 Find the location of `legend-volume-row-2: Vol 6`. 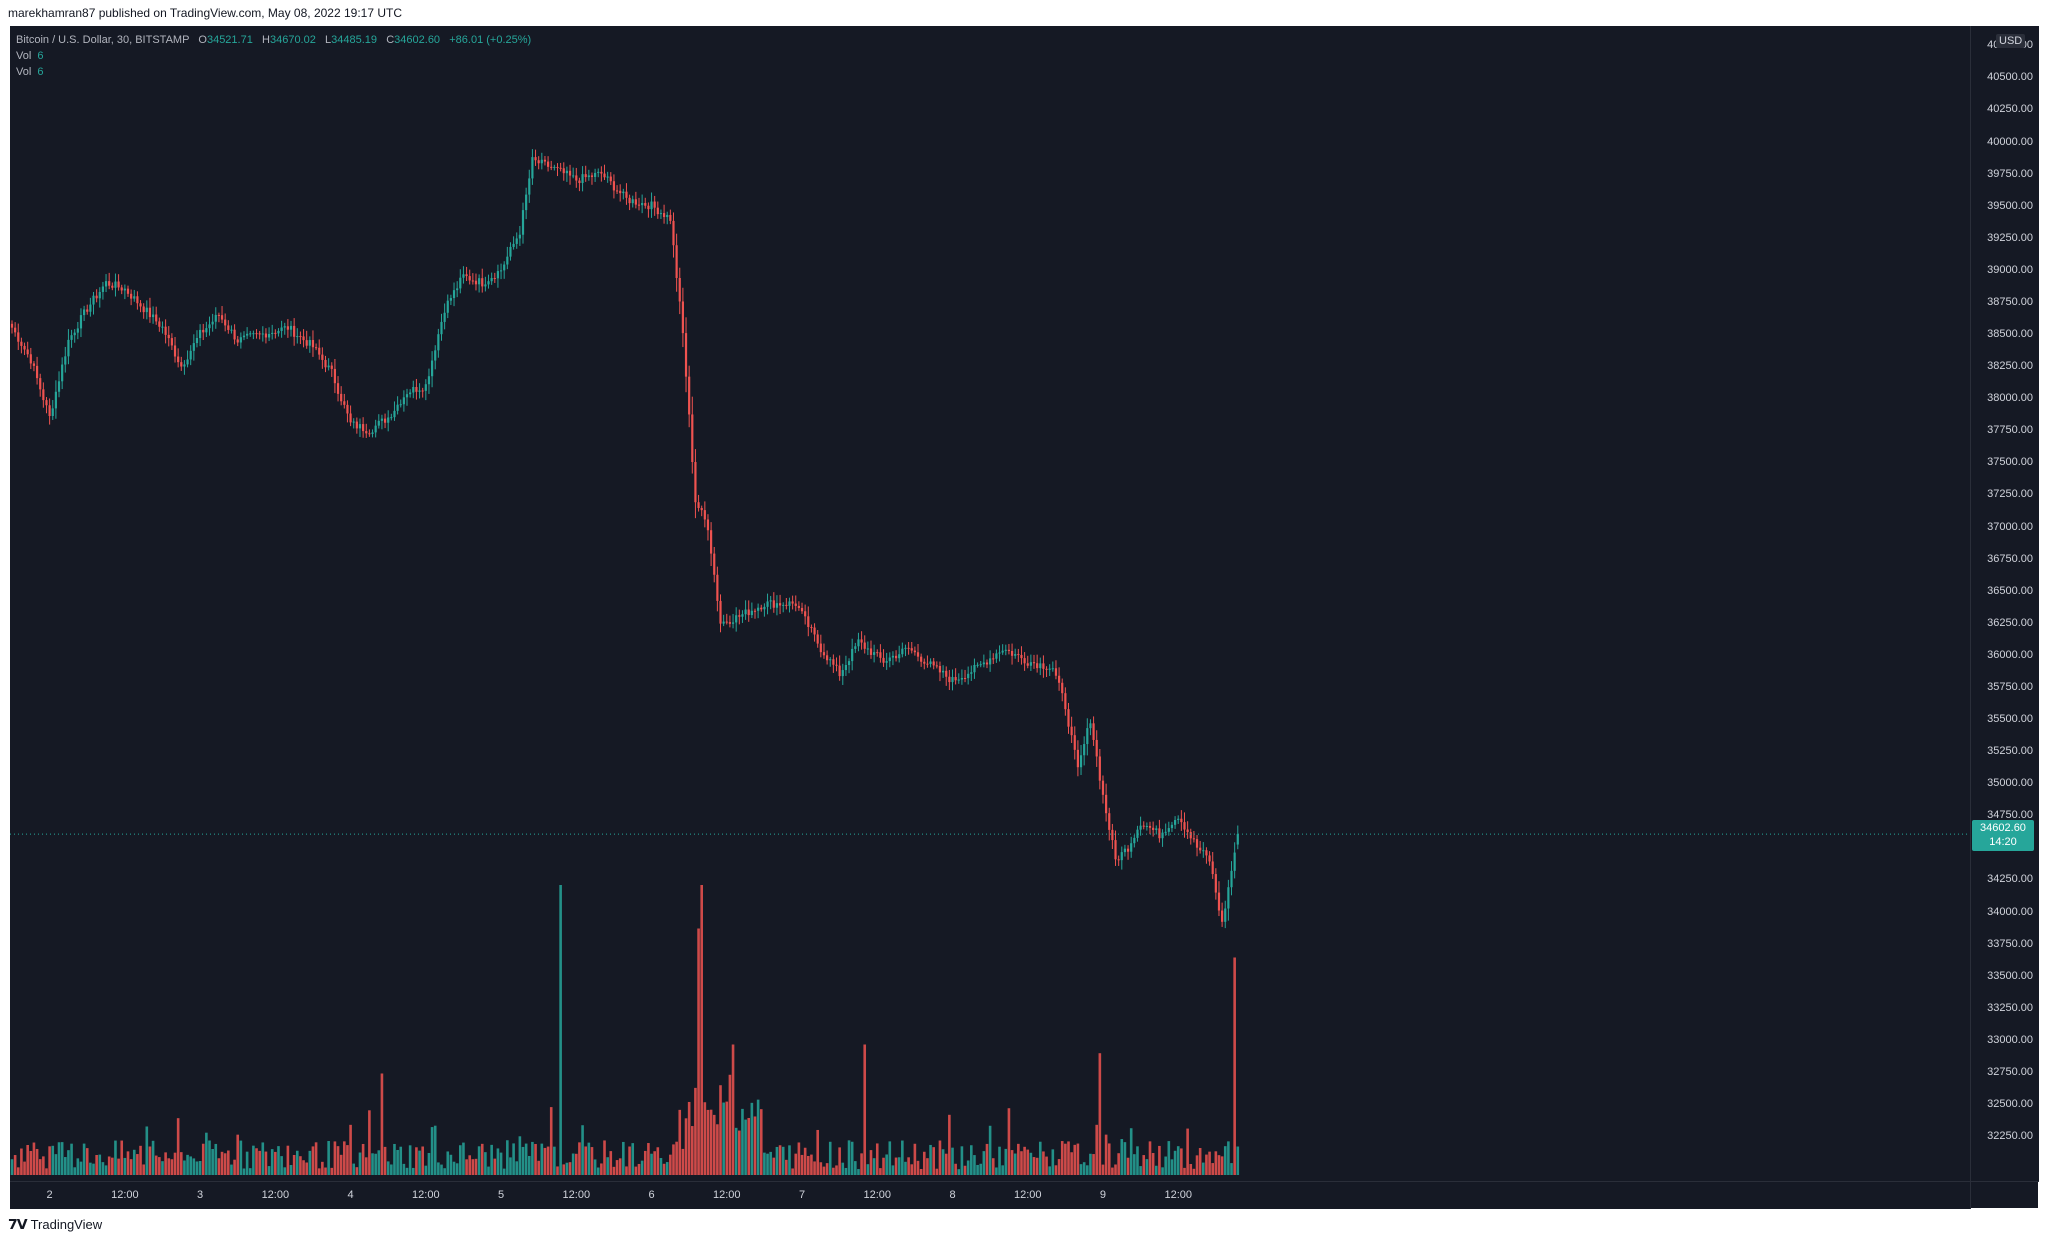

legend-volume-row-2: Vol 6 is located at coordinates (273, 72).